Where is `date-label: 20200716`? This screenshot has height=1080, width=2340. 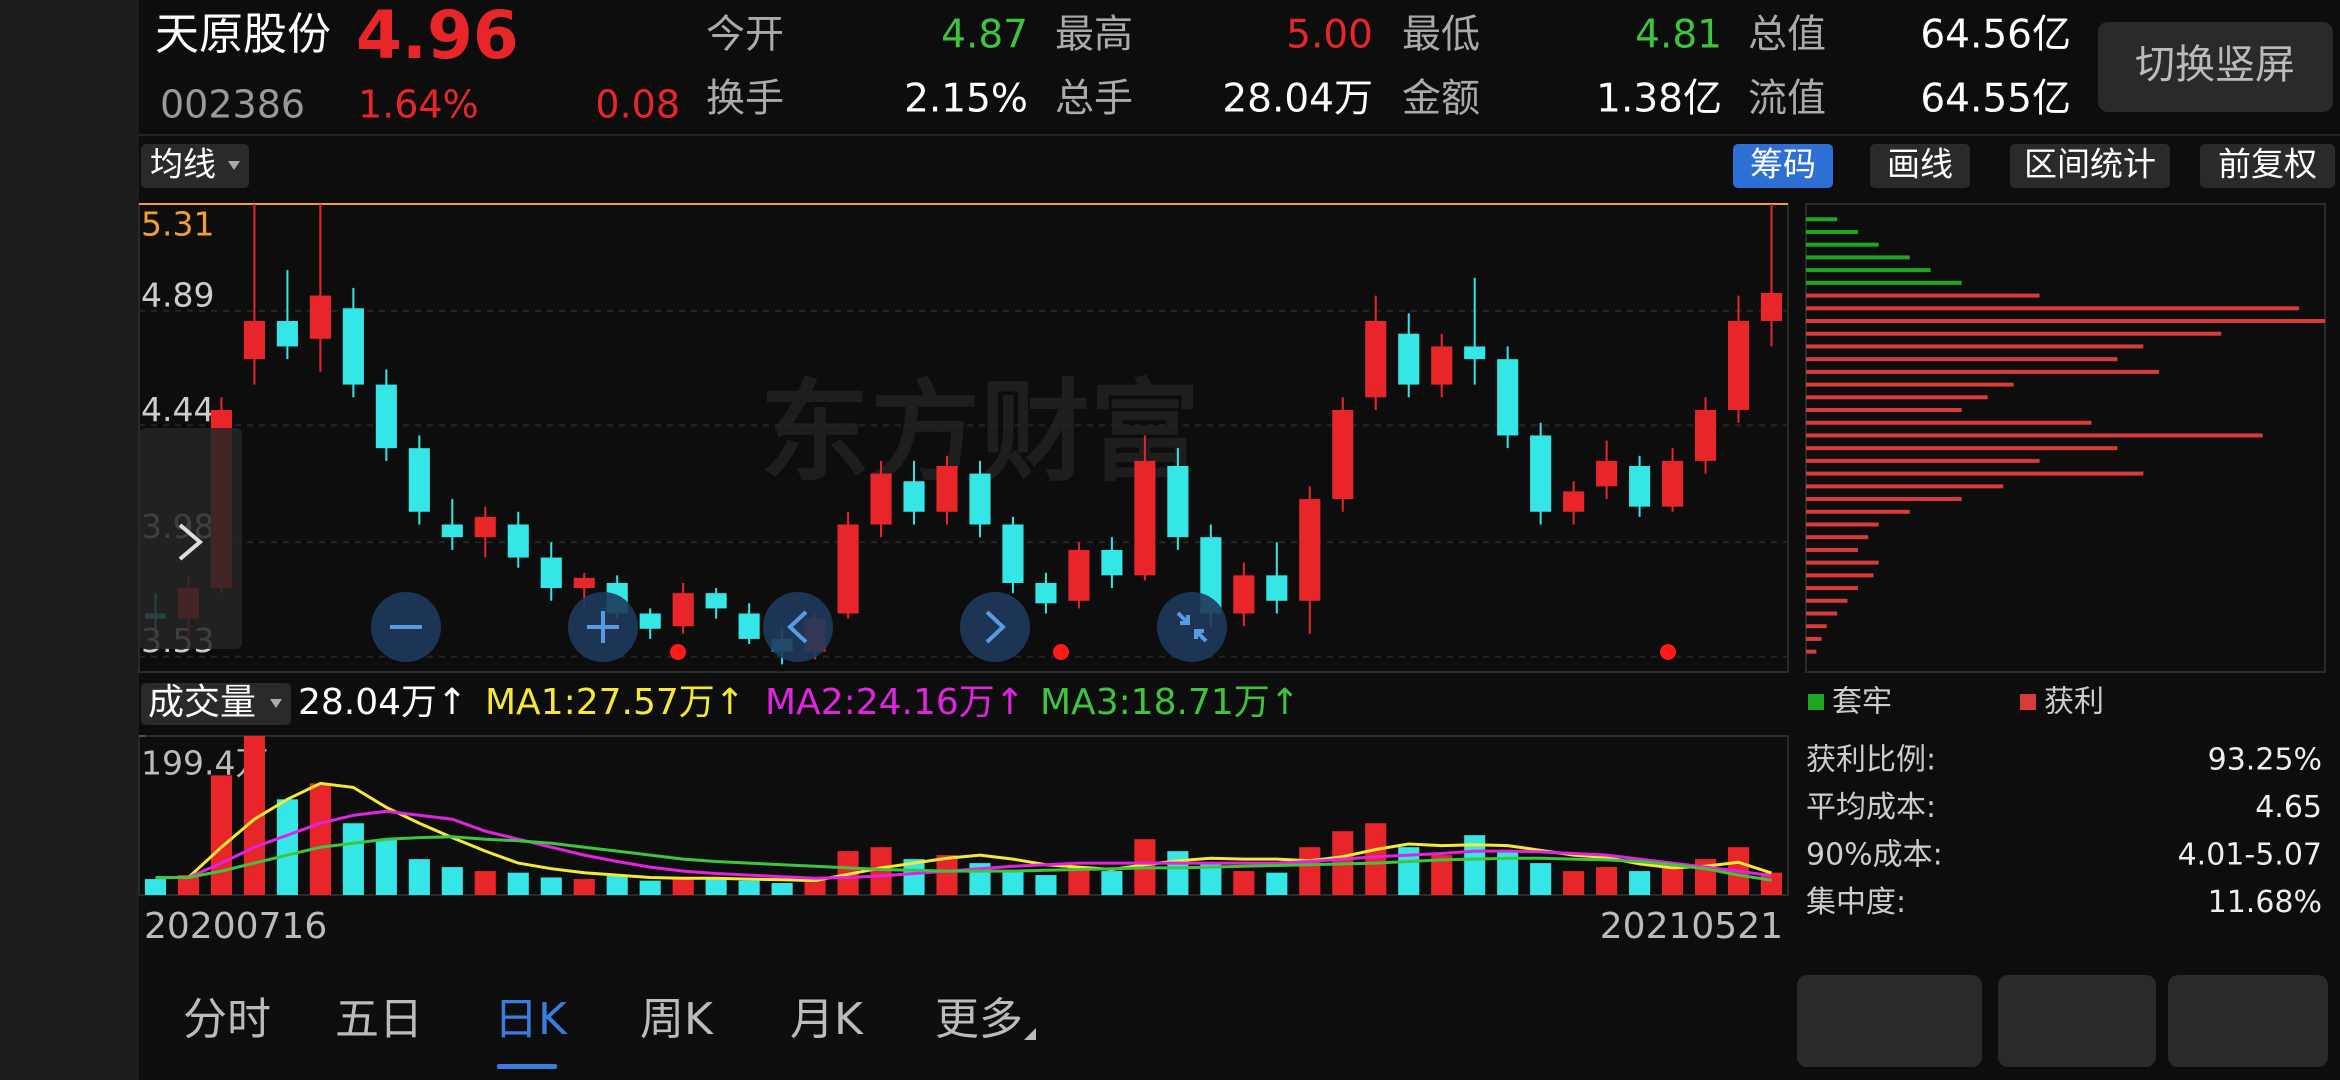 date-label: 20200716 is located at coordinates (235, 926).